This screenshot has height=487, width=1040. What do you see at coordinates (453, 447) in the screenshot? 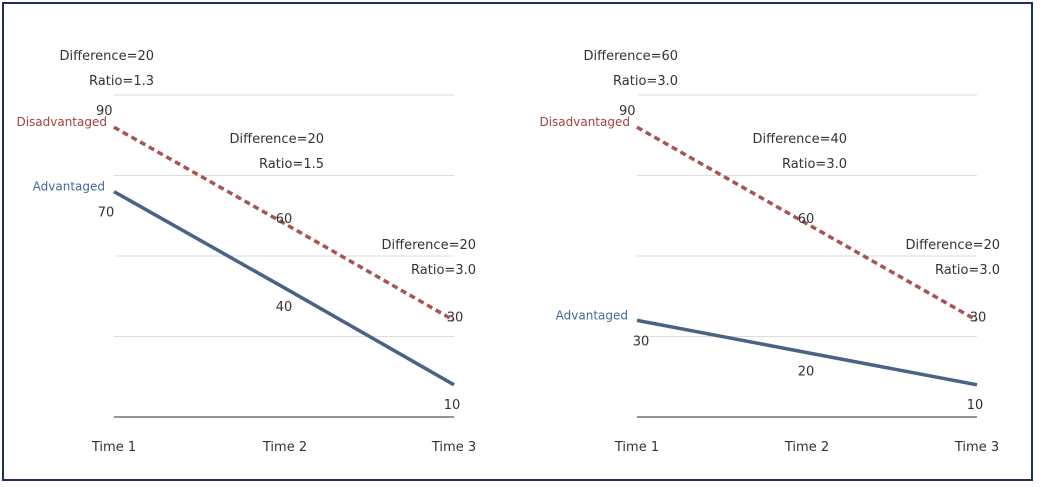
I see `panel-1-x-tick-label: Time 3` at bounding box center [453, 447].